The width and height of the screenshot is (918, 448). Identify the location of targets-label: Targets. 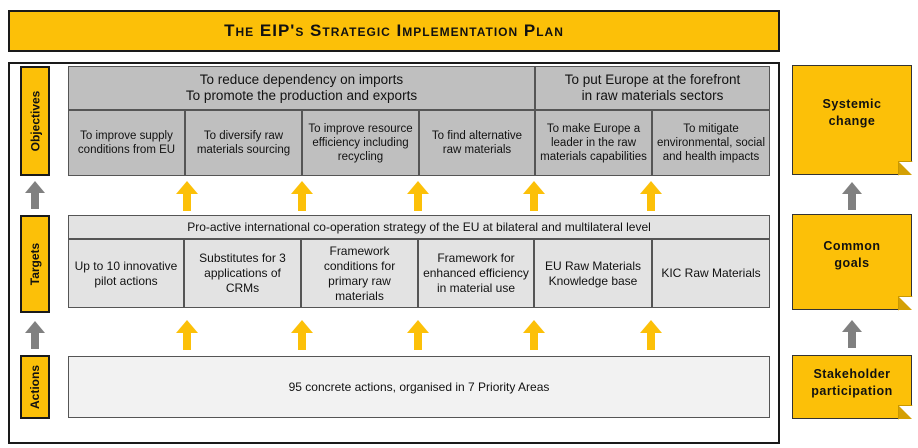
(35, 264).